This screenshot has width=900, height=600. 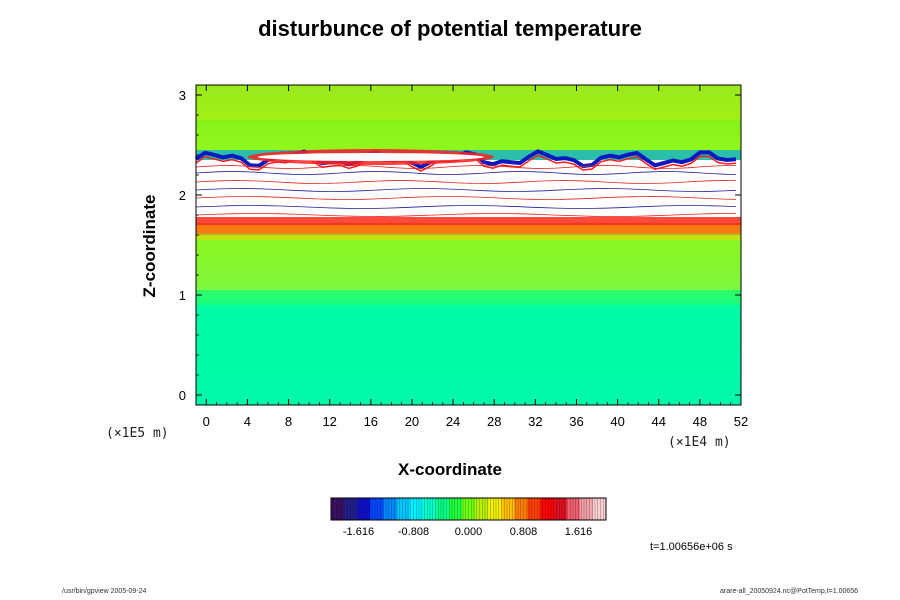 I want to click on y-axis-label: Z-coordinate, so click(x=149, y=246).